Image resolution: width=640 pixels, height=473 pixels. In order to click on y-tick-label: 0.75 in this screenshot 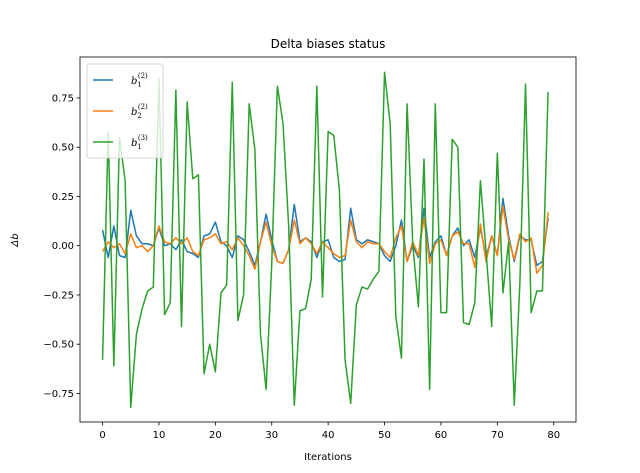, I will do `click(63, 98)`.